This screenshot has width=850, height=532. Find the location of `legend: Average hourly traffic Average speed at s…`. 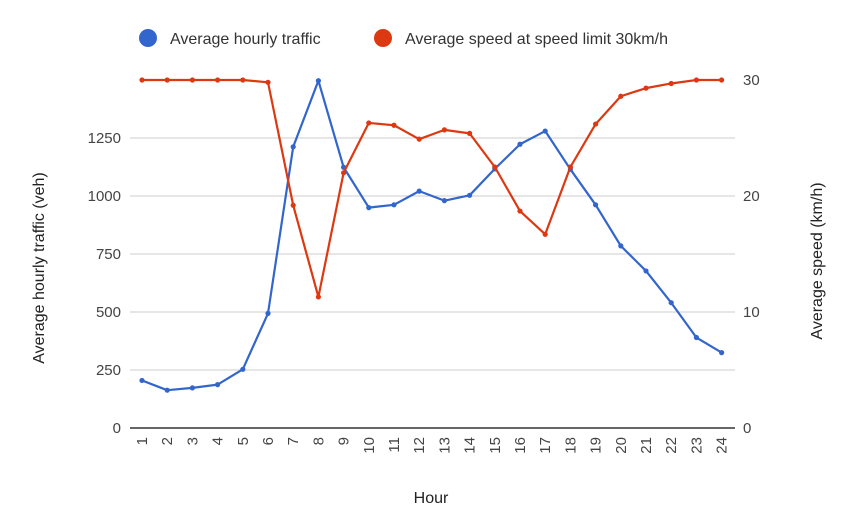

legend: Average hourly traffic Average speed at s… is located at coordinates (403, 38).